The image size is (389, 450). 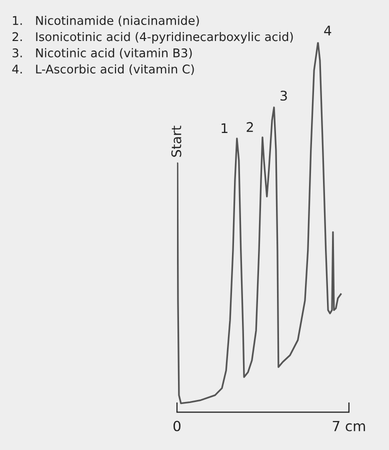 What do you see at coordinates (176, 426) in the screenshot?
I see `x-tick-label: 0` at bounding box center [176, 426].